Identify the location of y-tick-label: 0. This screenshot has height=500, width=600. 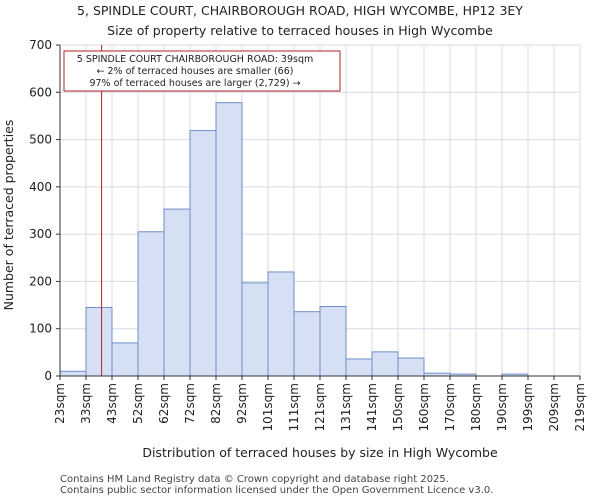
(48, 376).